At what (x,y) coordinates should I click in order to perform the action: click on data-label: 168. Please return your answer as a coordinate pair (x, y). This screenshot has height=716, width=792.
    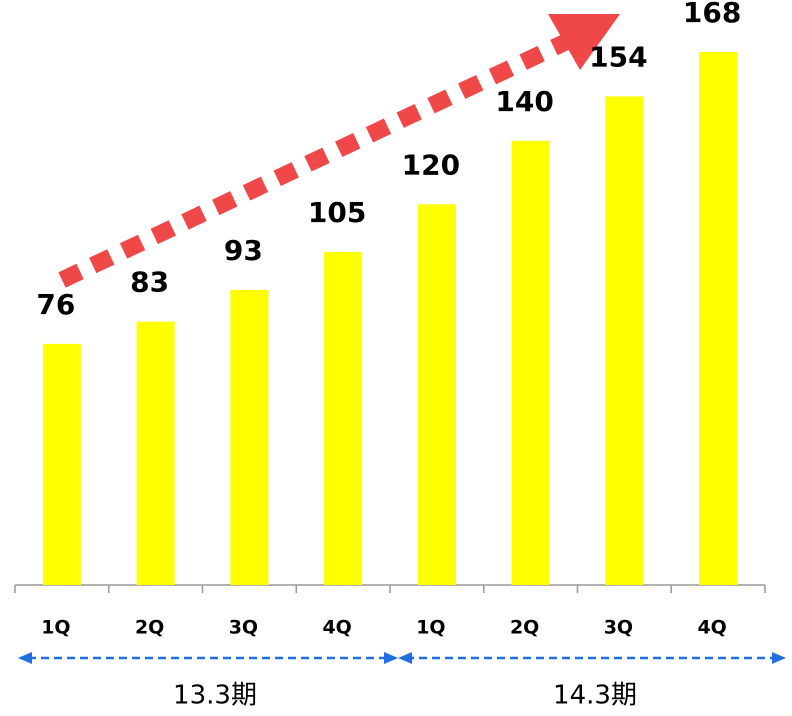
    Looking at the image, I should click on (712, 14).